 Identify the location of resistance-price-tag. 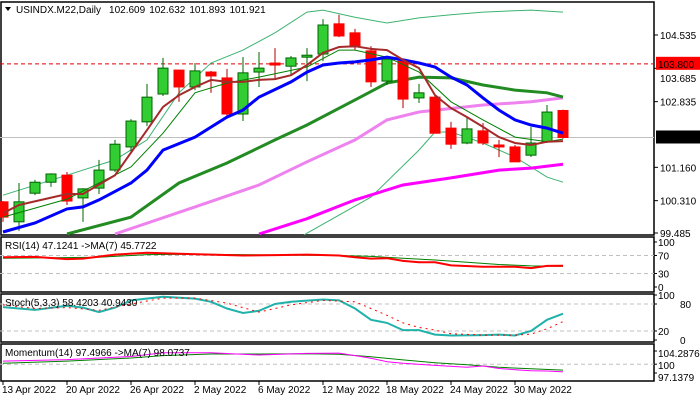
(678, 63).